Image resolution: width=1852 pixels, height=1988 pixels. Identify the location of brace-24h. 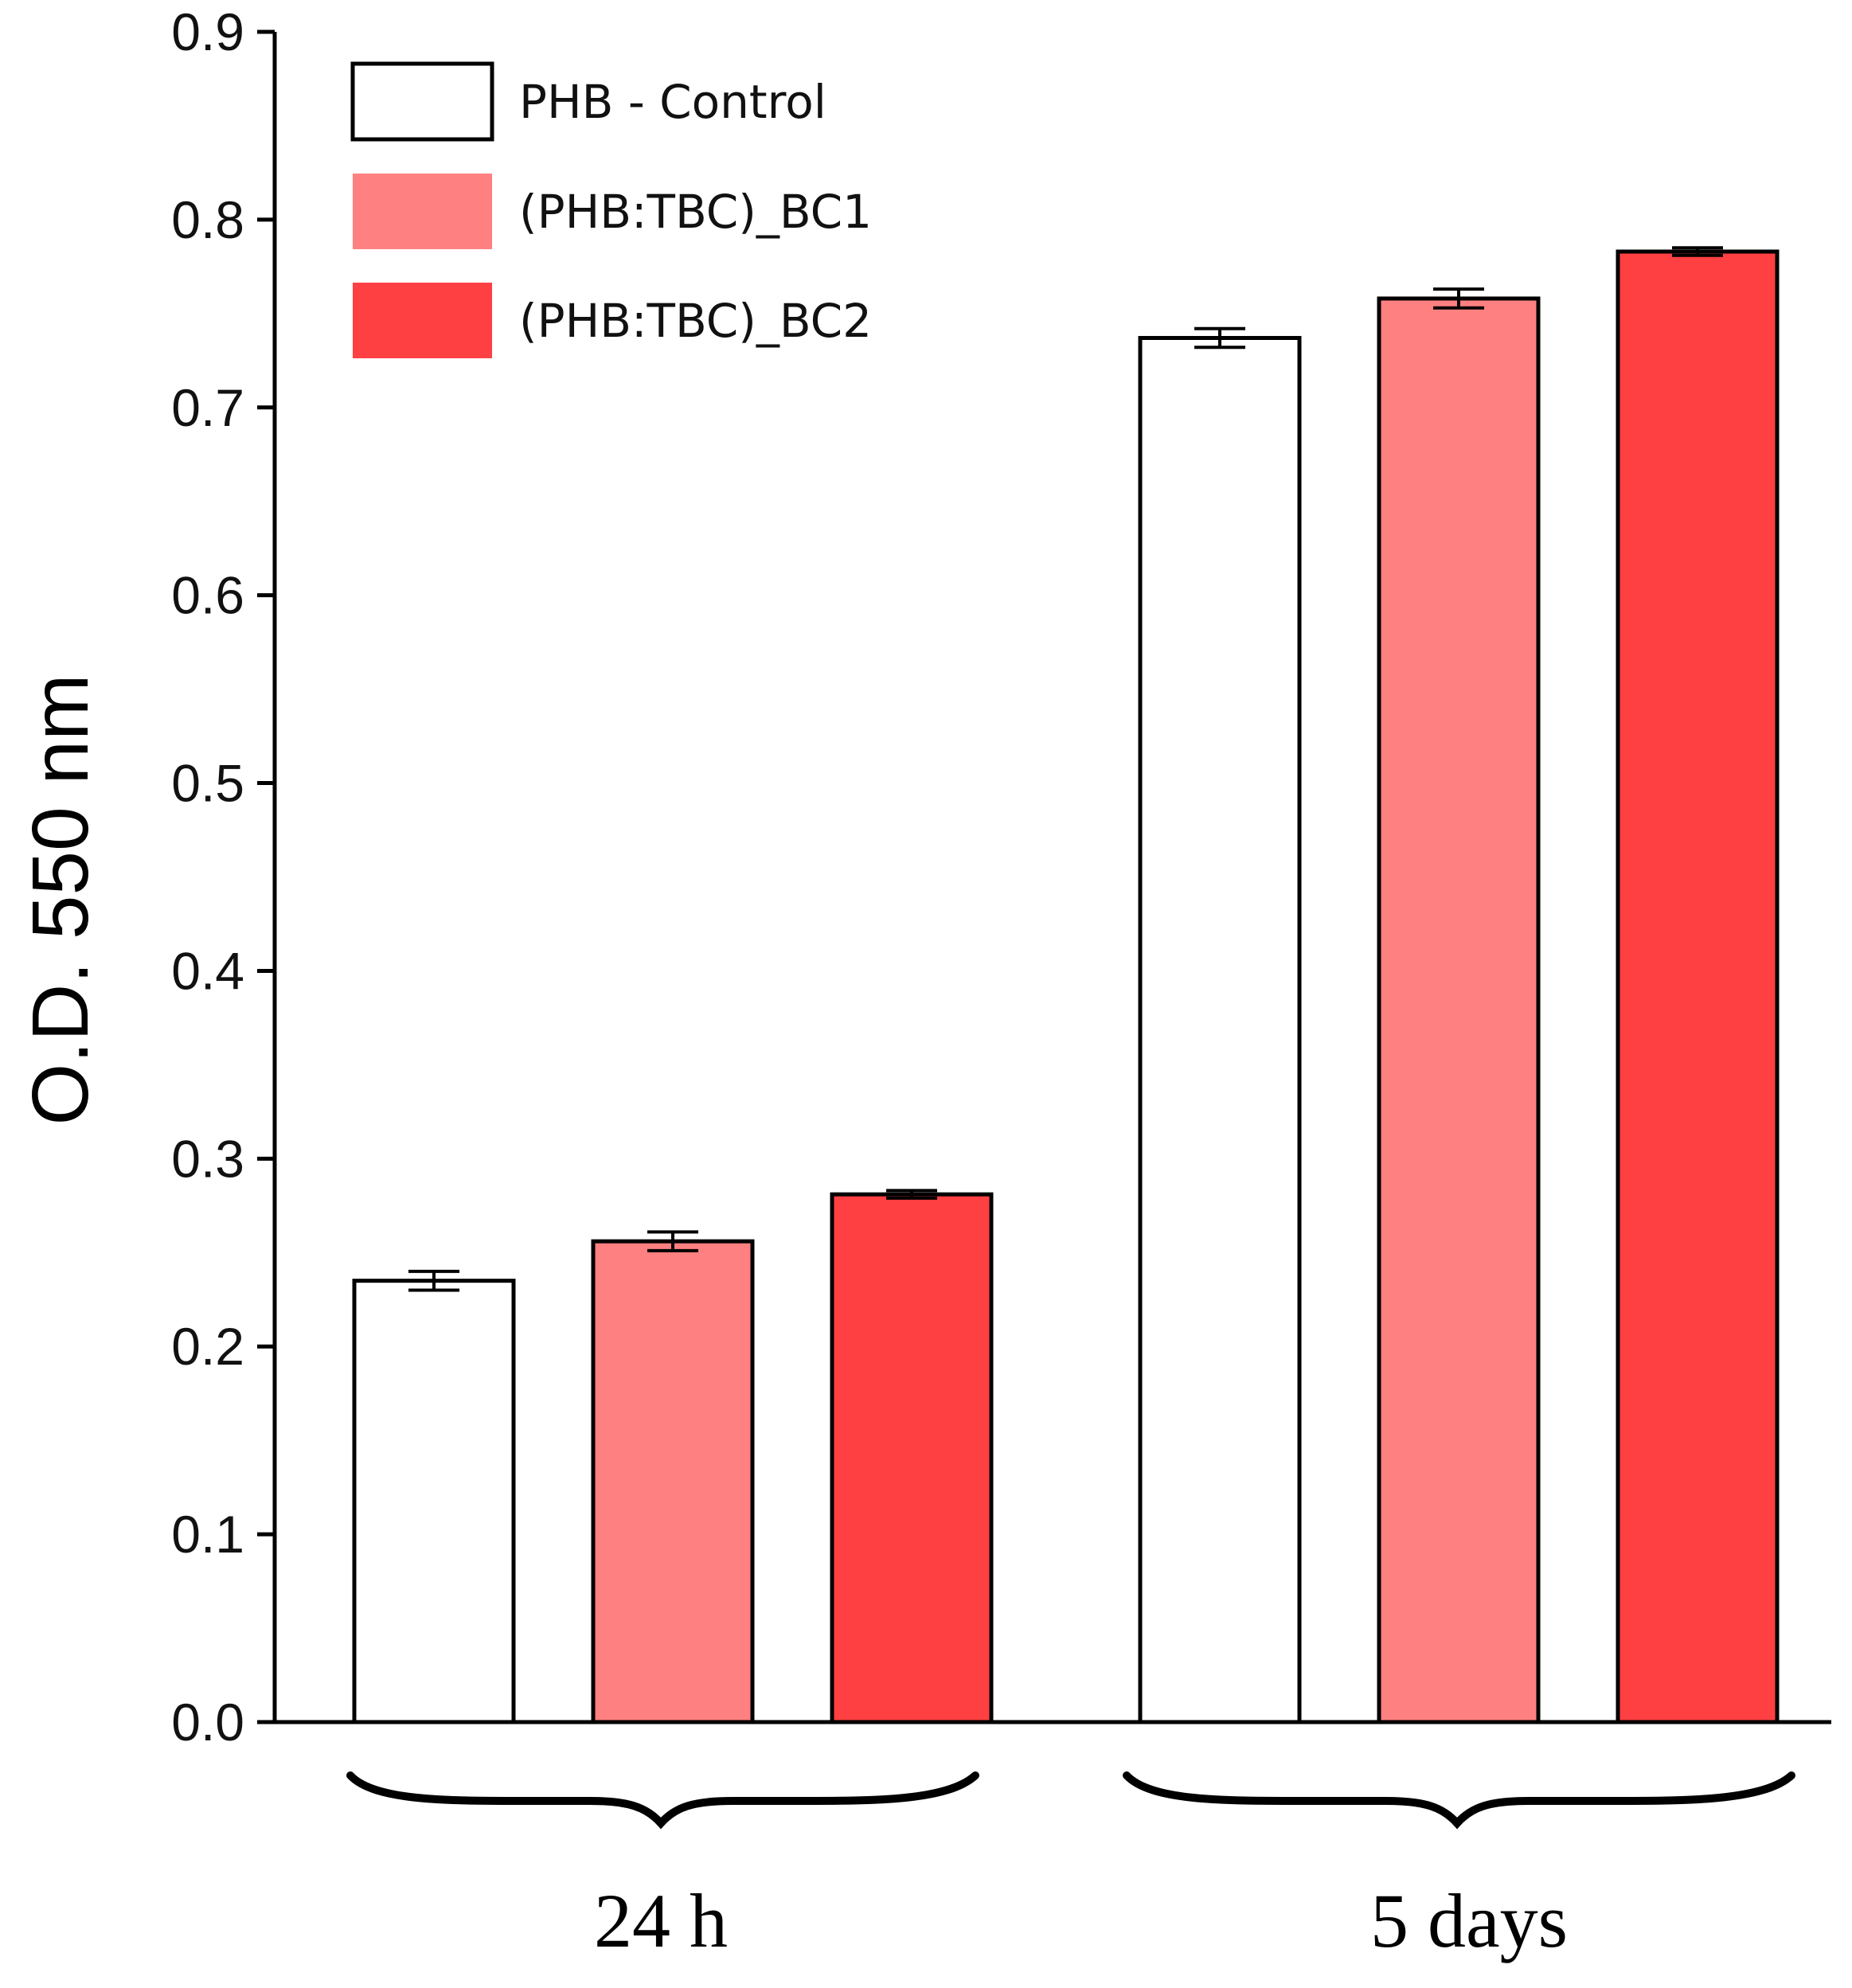
(662, 1800).